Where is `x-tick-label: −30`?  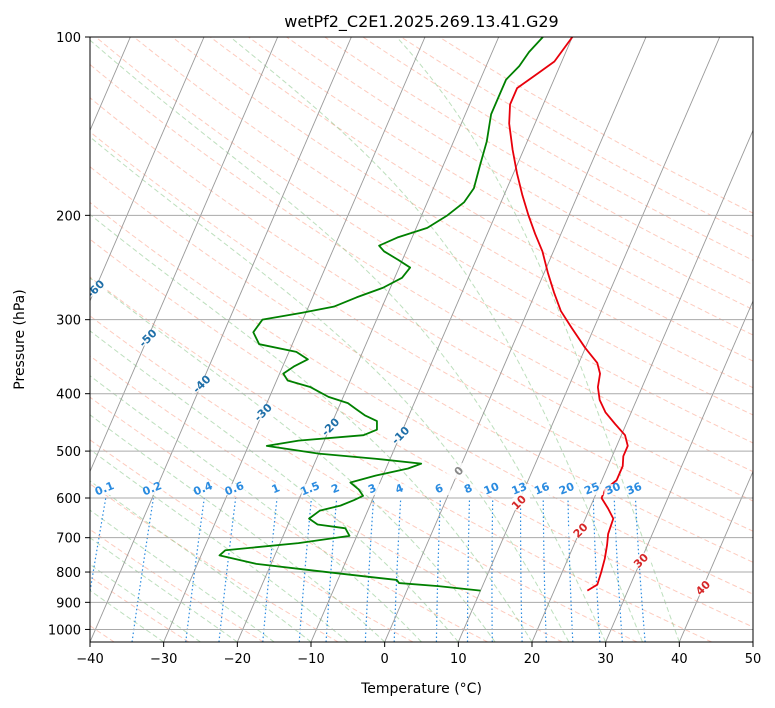 x-tick-label: −30 is located at coordinates (163, 659).